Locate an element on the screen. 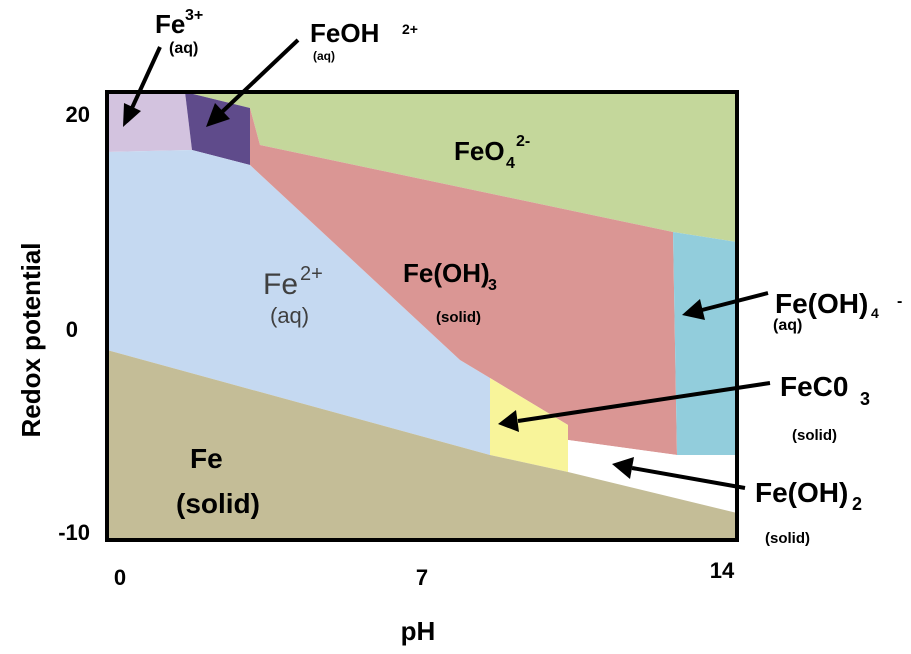 The image size is (911, 654). arrow-feco3 is located at coordinates (634, 406).